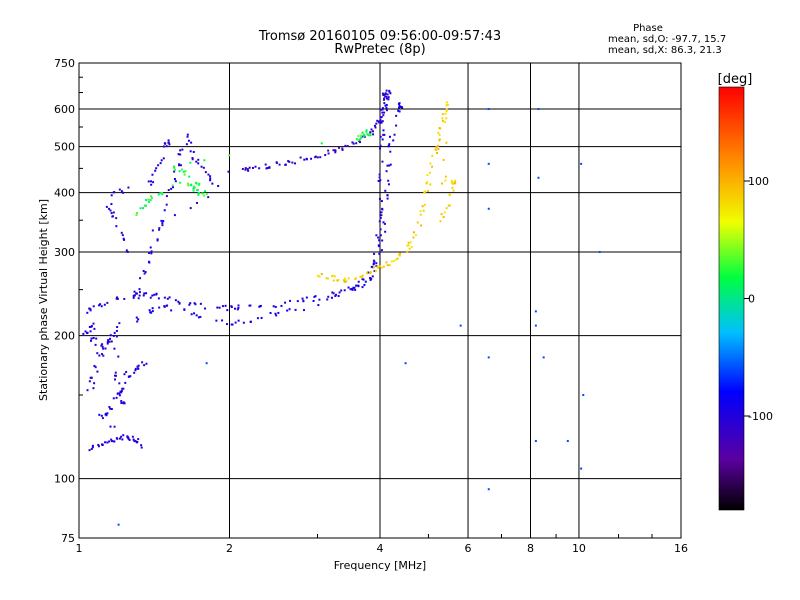 This screenshot has height=600, width=800. What do you see at coordinates (745, 291) in the screenshot?
I see `colorbar: [deg] 100 0 -100` at bounding box center [745, 291].